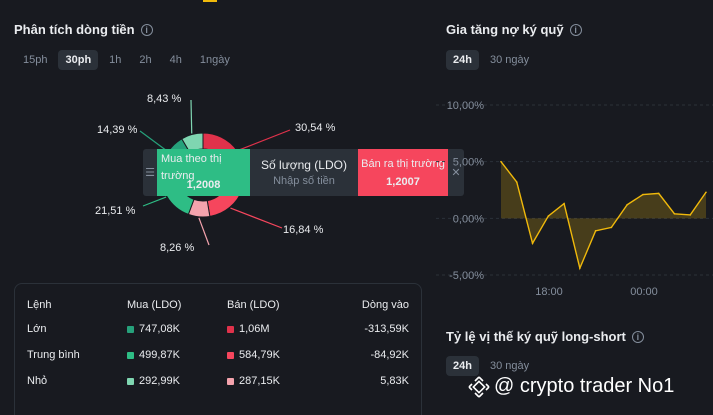 Image resolution: width=713 pixels, height=415 pixels. I want to click on longshort-title: Tỷ lệ vị thế ký quỹ long-short, so click(536, 336).